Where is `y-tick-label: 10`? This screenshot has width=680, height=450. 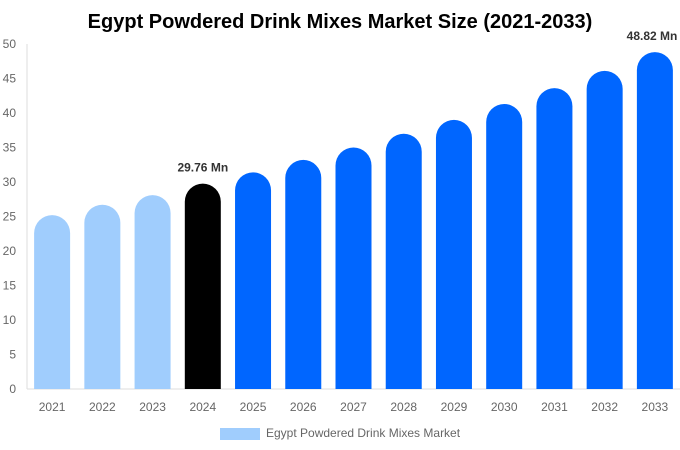 y-tick-label: 10 is located at coordinates (10, 320).